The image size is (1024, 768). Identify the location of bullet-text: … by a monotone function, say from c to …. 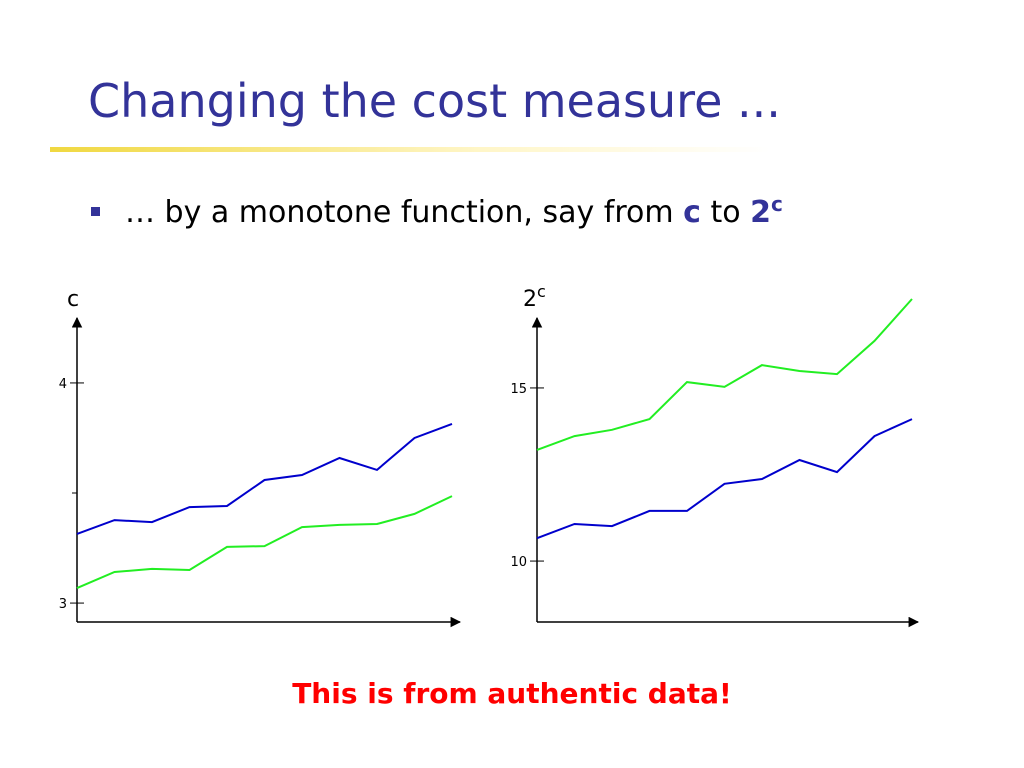
(454, 211).